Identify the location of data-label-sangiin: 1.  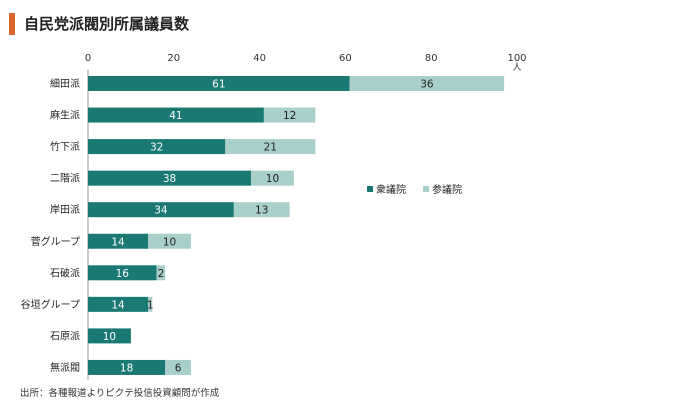
(150, 305).